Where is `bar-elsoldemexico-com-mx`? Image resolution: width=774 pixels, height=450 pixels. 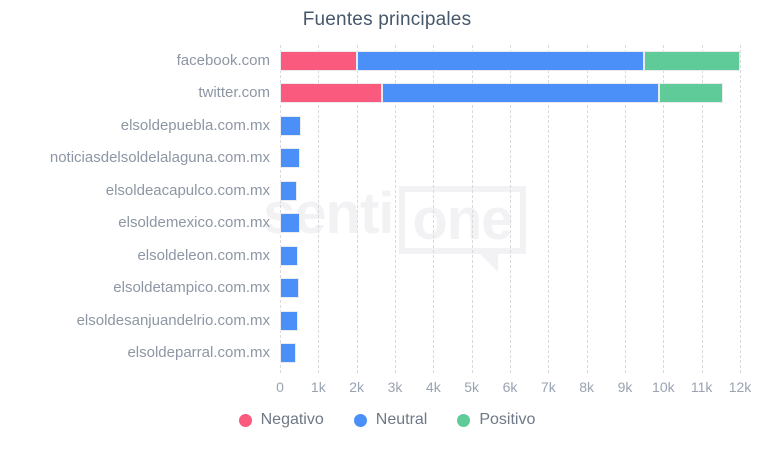
bar-elsoldemexico-com-mx is located at coordinates (290, 223).